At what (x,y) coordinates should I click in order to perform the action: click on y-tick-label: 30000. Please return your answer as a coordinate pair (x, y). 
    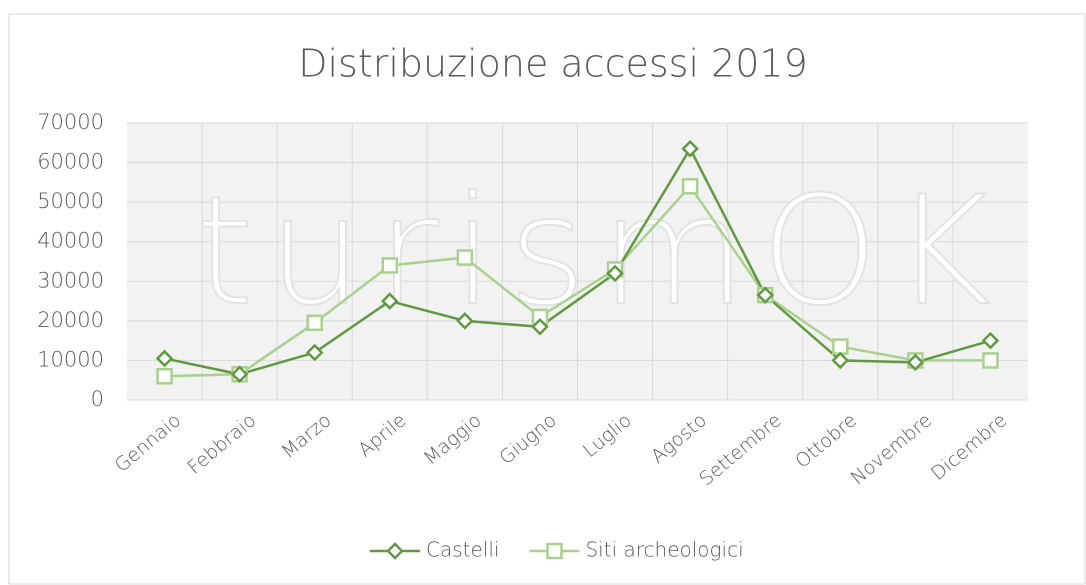
    Looking at the image, I should click on (70, 280).